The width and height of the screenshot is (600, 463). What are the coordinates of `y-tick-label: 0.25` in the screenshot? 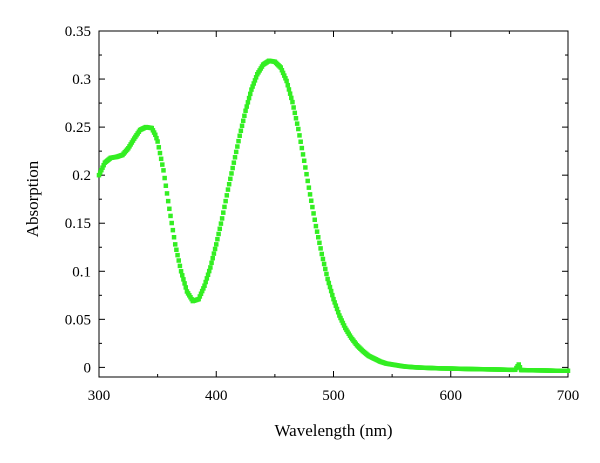 It's located at (78, 128).